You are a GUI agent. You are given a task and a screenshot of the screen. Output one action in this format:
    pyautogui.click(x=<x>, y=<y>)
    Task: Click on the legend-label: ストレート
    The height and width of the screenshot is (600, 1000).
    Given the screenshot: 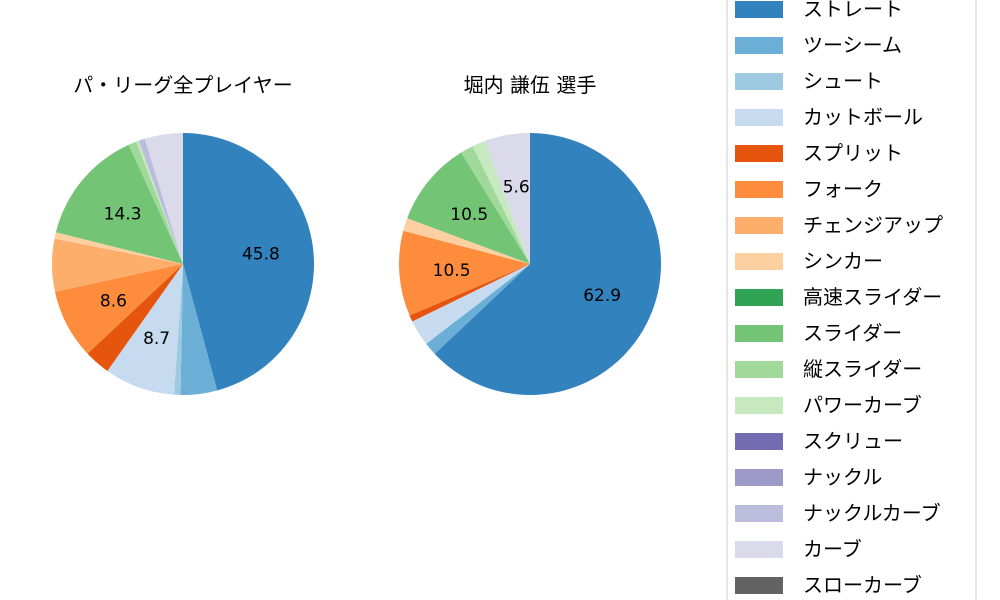 What is the action you would take?
    pyautogui.click(x=853, y=10)
    